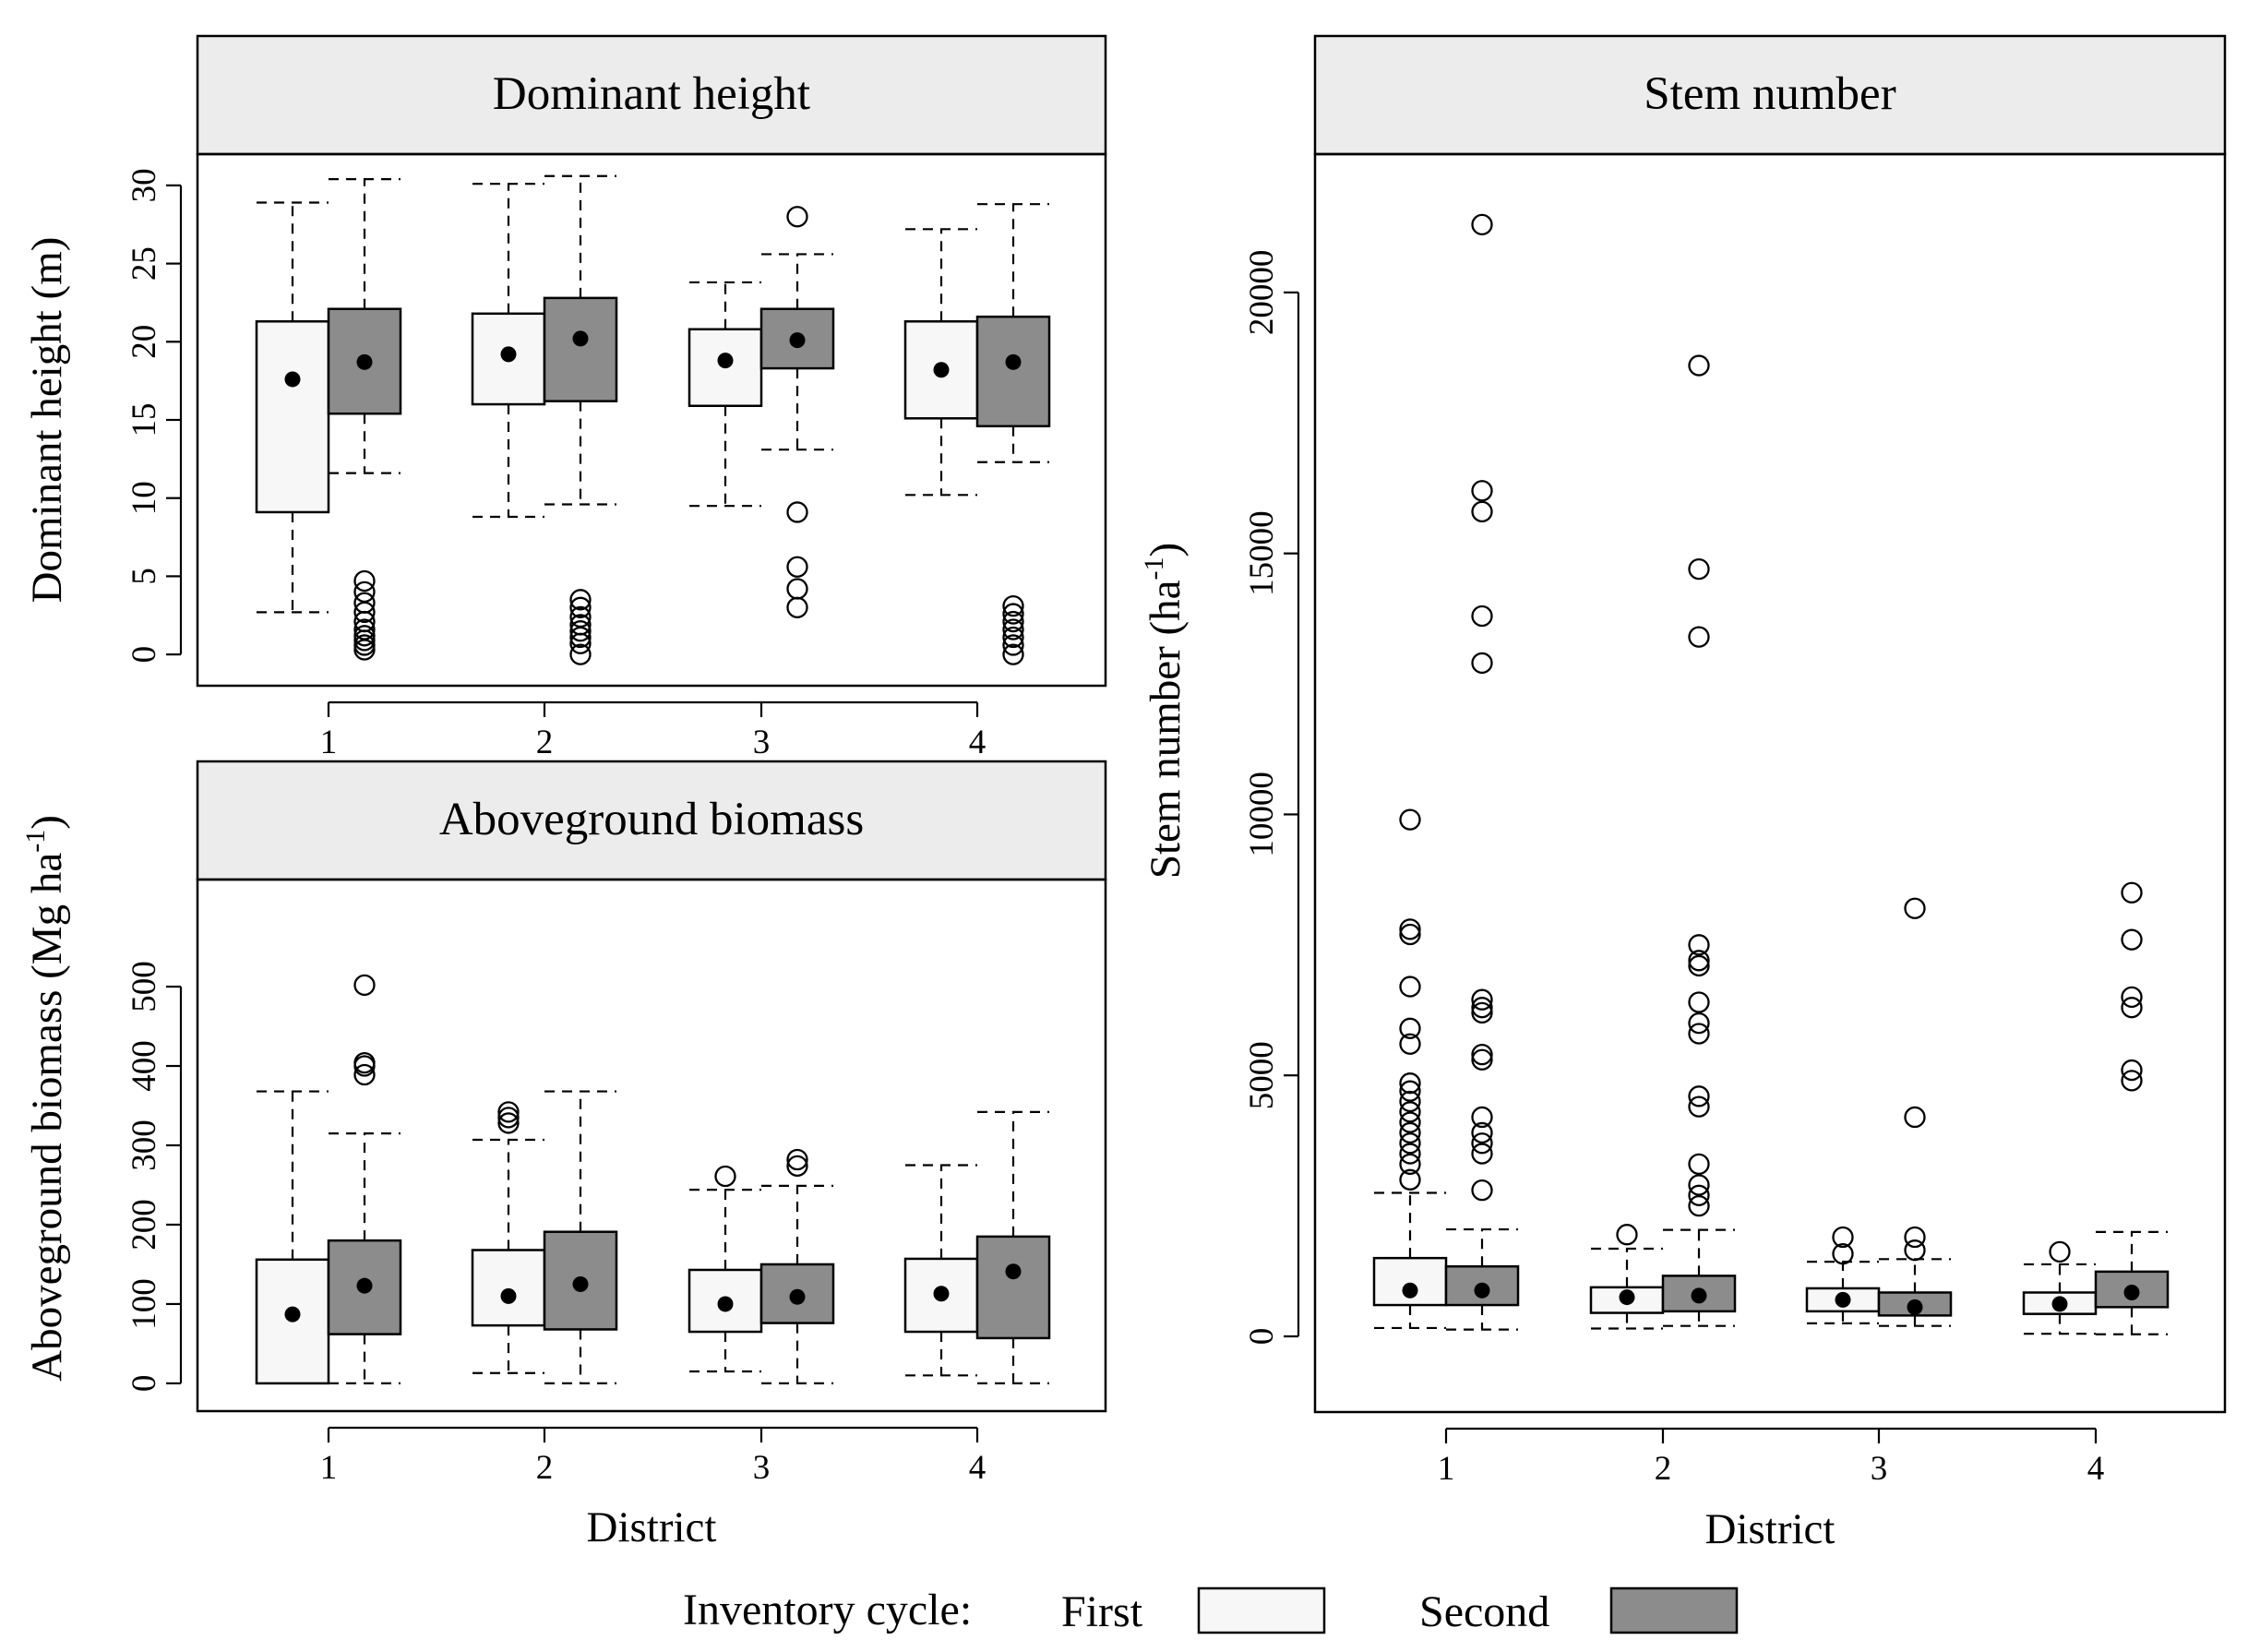  Describe the element at coordinates (1262, 293) in the screenshot. I see `y-tick-label: 20000` at that location.